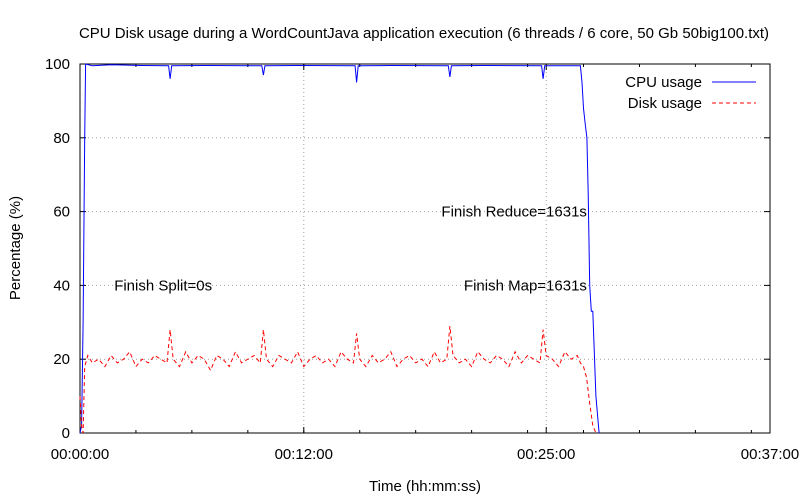 The height and width of the screenshot is (500, 800). What do you see at coordinates (80, 454) in the screenshot?
I see `x-tick-label: 00:00:00` at bounding box center [80, 454].